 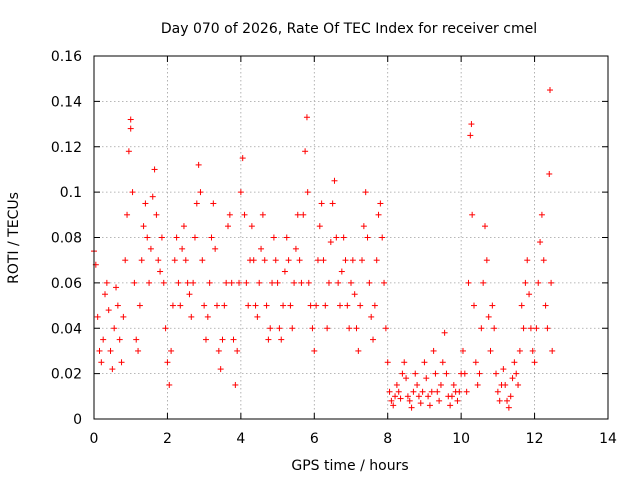 What do you see at coordinates (353, 439) in the screenshot?
I see `x-tick-labels: 0 2 4 6 8 10 12 14` at bounding box center [353, 439].